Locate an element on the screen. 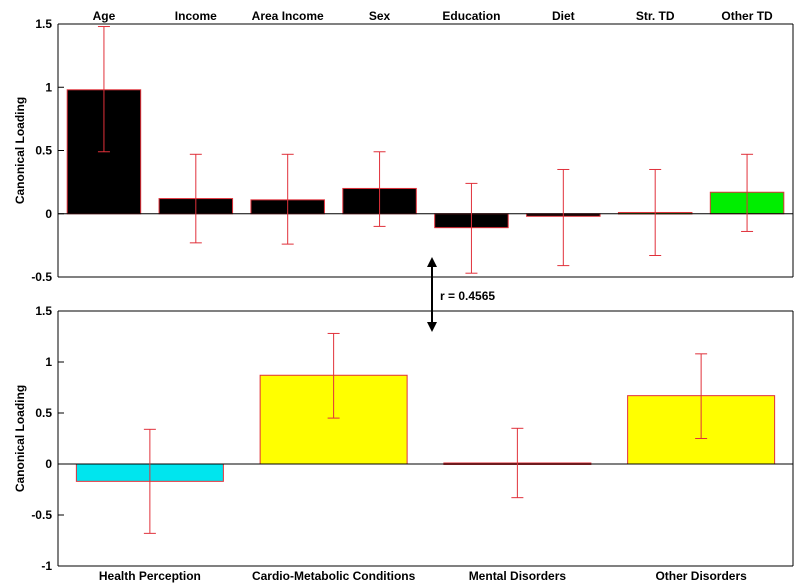  category-label: Other TD is located at coordinates (747, 16).